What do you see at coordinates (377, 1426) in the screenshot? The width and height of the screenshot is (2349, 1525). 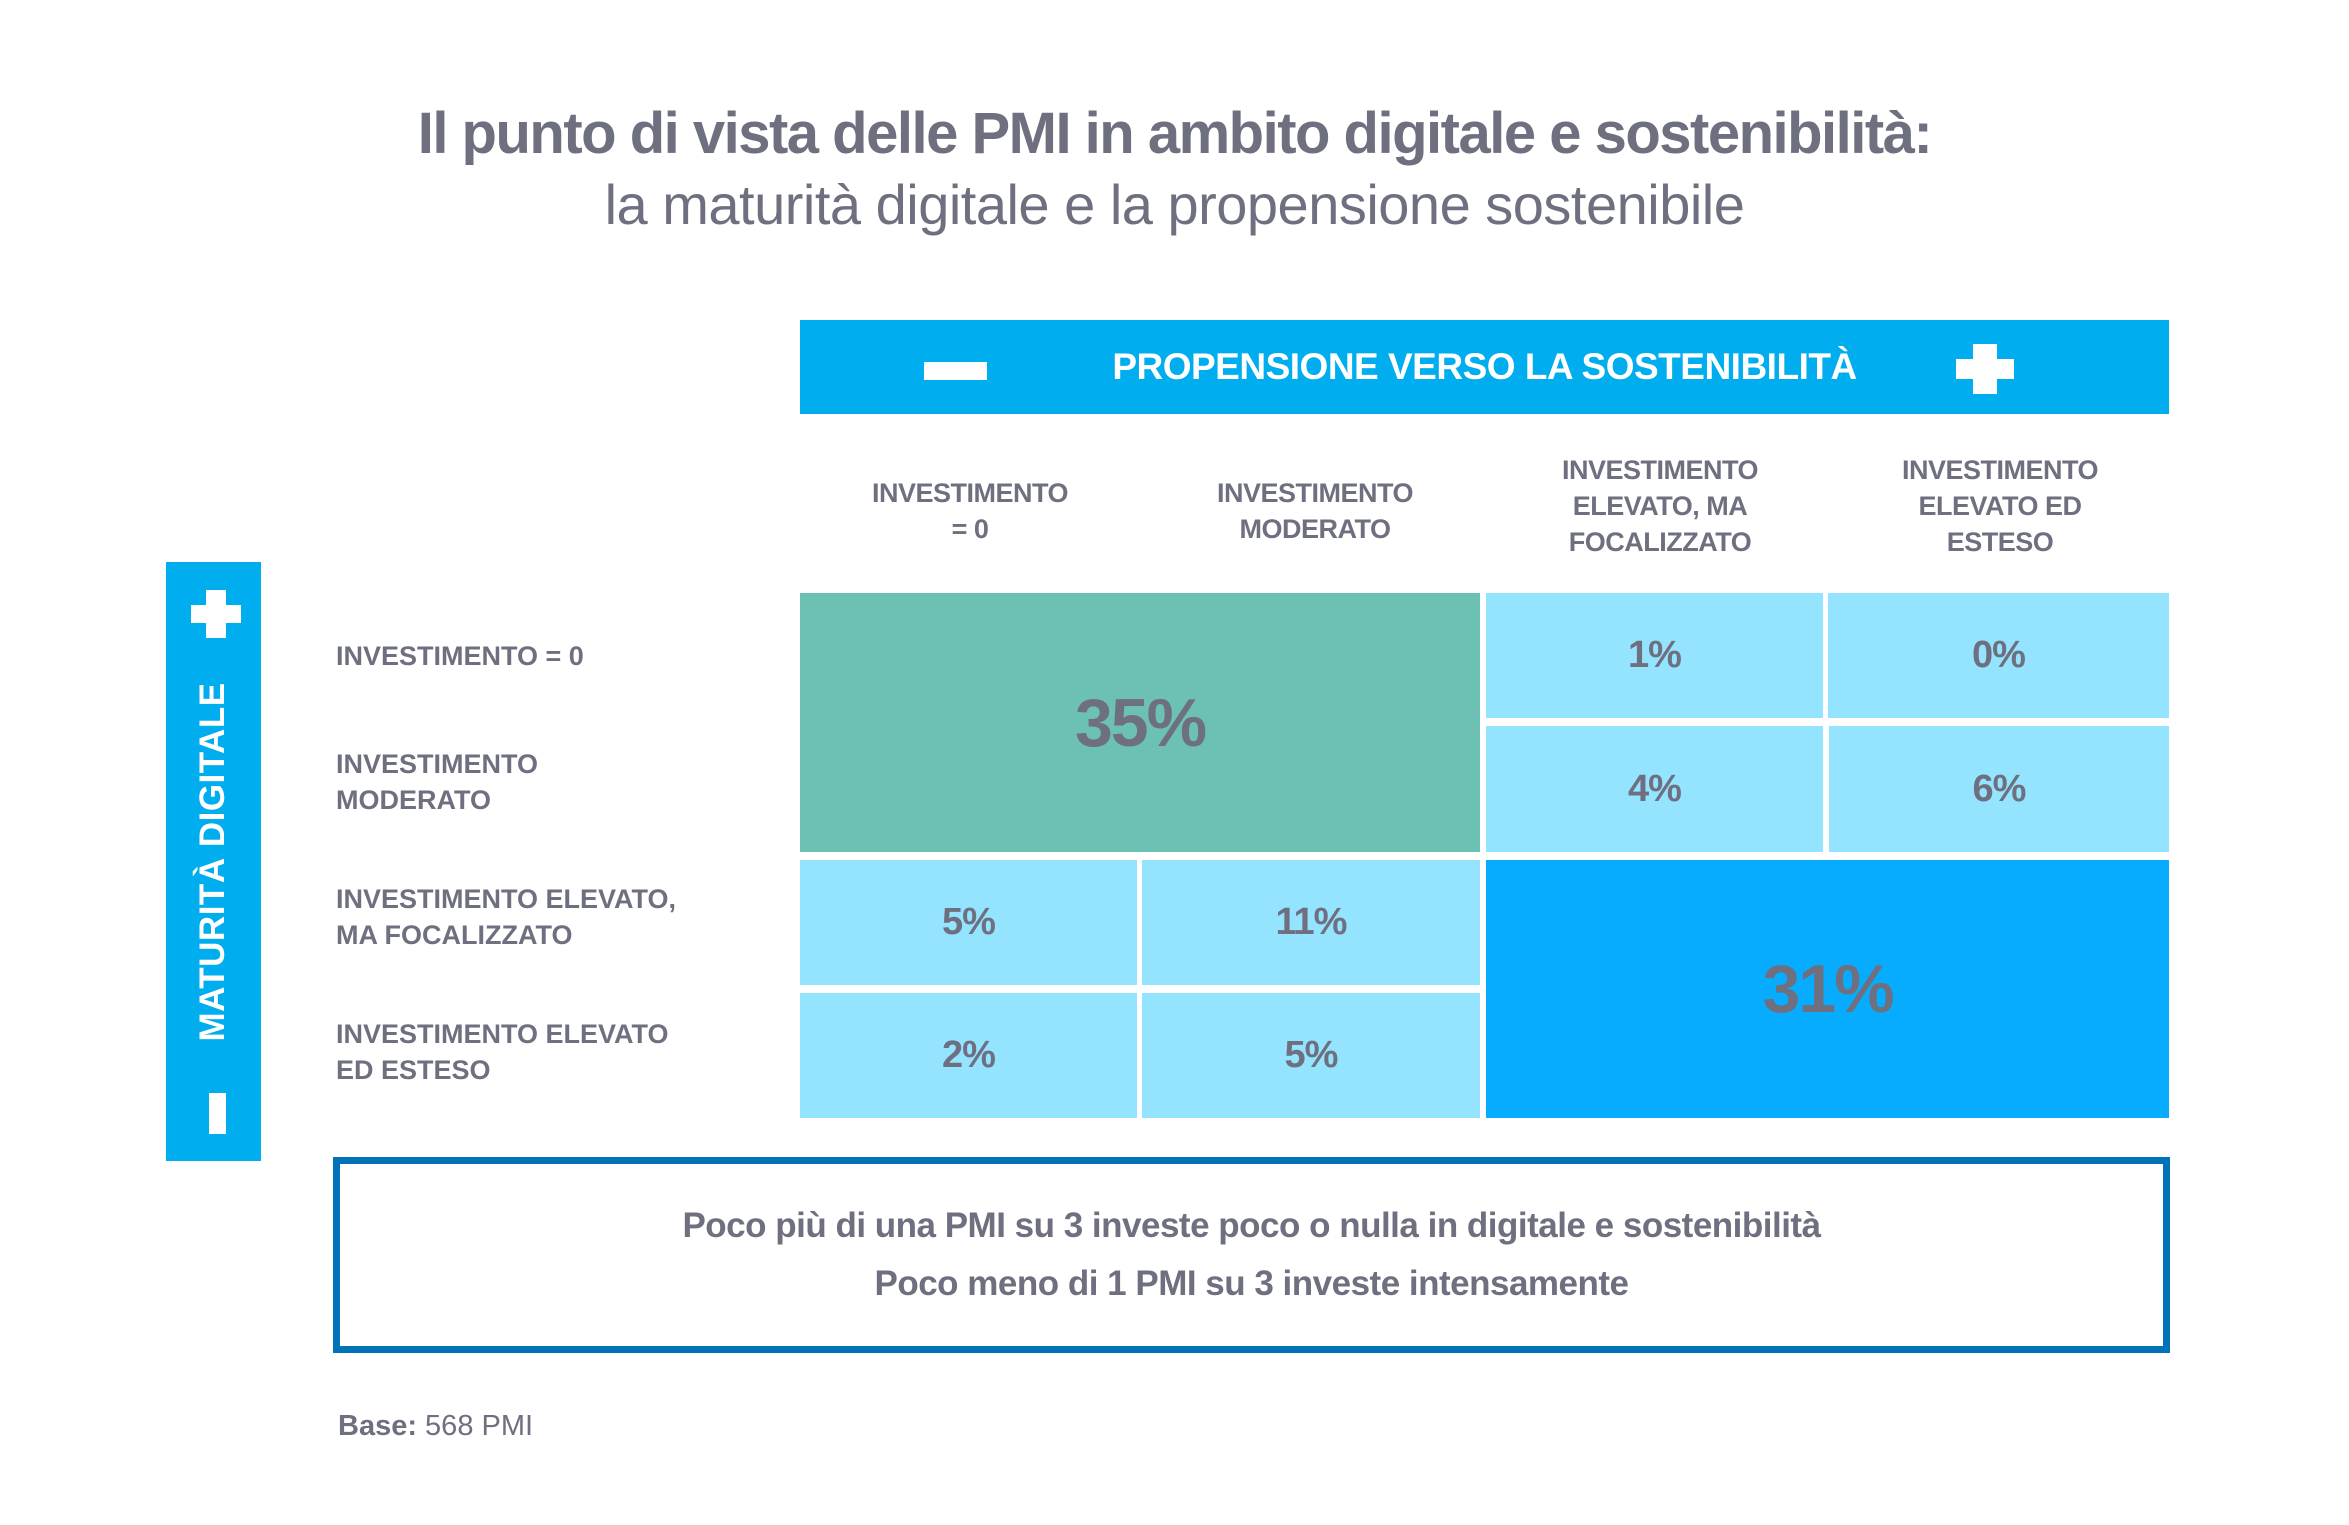 I see `base-label: Base:` at bounding box center [377, 1426].